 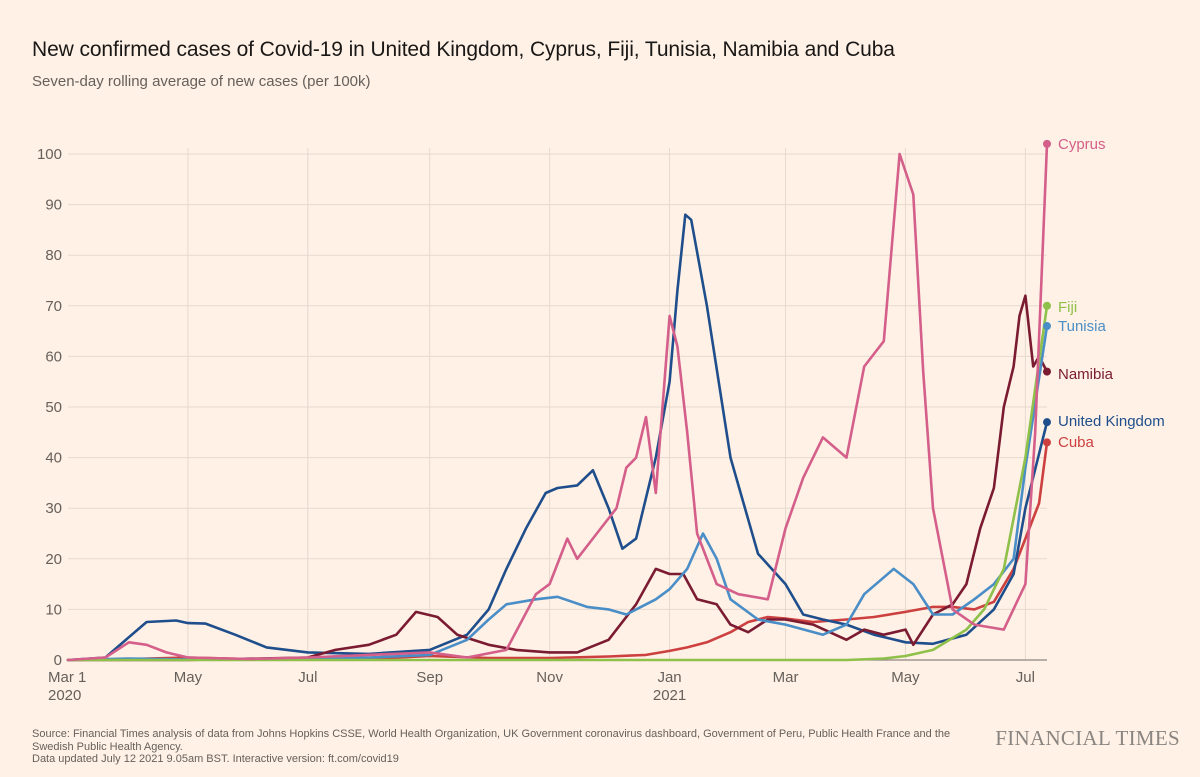 I want to click on x-tick-sublabel: 2020, so click(x=64, y=695).